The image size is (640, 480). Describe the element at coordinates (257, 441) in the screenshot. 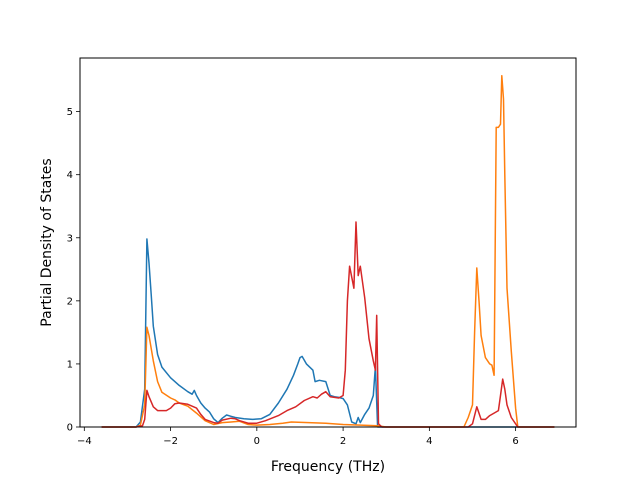

I see `x-tick-label: 0` at that location.